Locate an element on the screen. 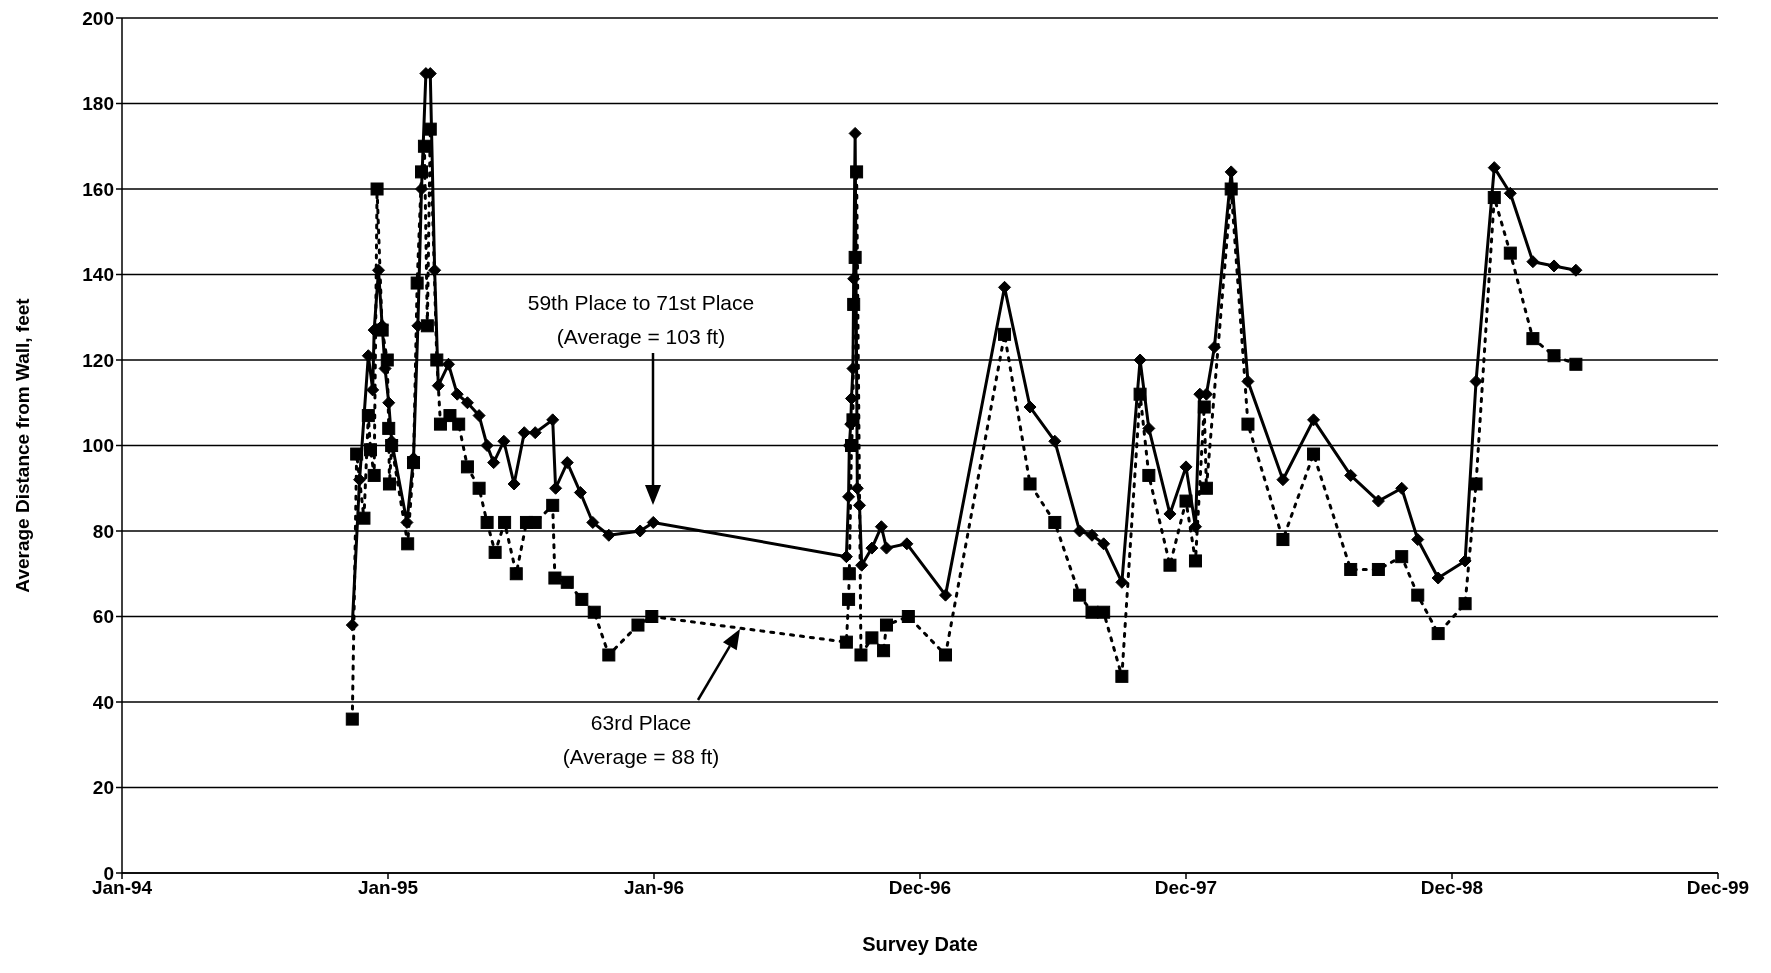 The height and width of the screenshot is (973, 1771). y-tick-label: 140 is located at coordinates (98, 275).